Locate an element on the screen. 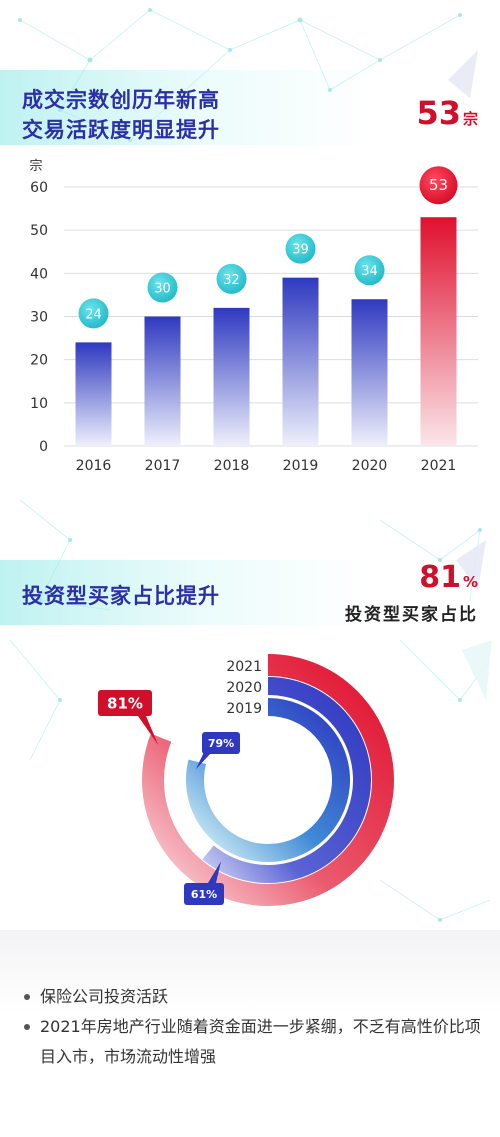 This screenshot has height=1137, width=500. section1-highlight: 53 宗 is located at coordinates (447, 113).